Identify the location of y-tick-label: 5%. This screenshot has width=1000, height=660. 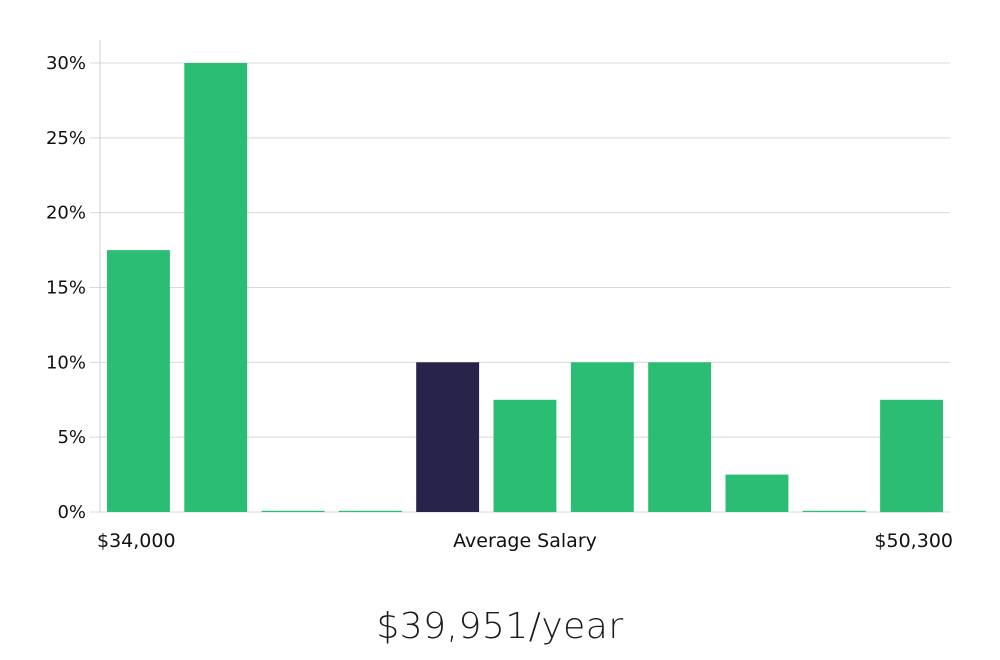
(71, 437).